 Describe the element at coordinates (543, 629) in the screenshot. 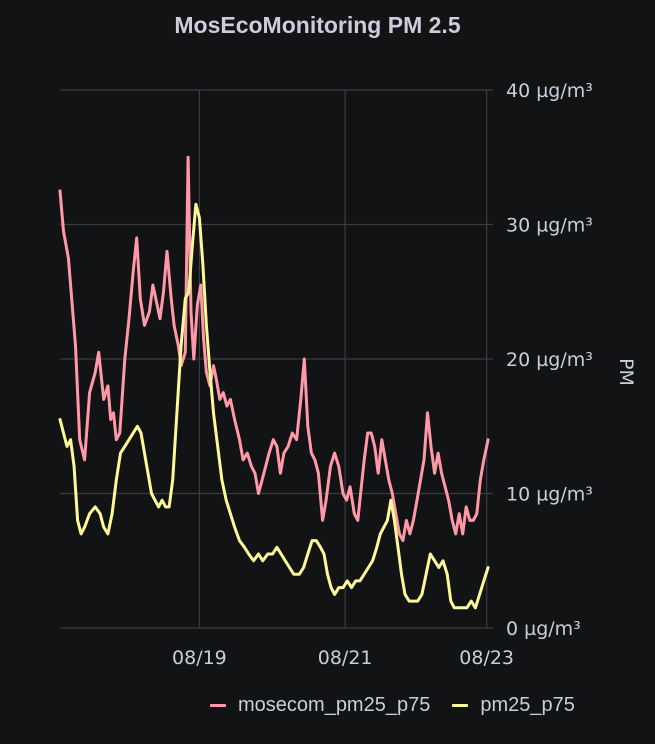

I see `y-tick-label: 0 µg/m³` at that location.